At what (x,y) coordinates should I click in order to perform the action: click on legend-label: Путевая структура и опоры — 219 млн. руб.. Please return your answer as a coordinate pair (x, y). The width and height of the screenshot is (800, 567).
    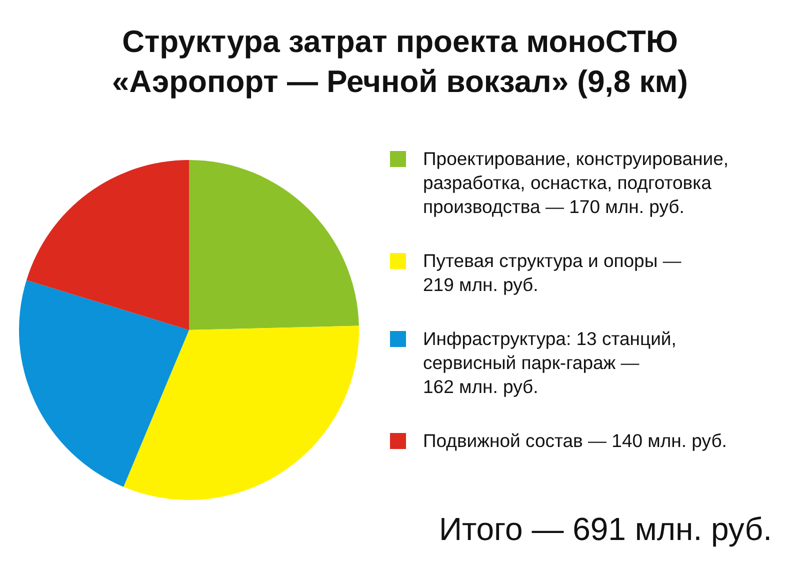
    Looking at the image, I should click on (552, 272).